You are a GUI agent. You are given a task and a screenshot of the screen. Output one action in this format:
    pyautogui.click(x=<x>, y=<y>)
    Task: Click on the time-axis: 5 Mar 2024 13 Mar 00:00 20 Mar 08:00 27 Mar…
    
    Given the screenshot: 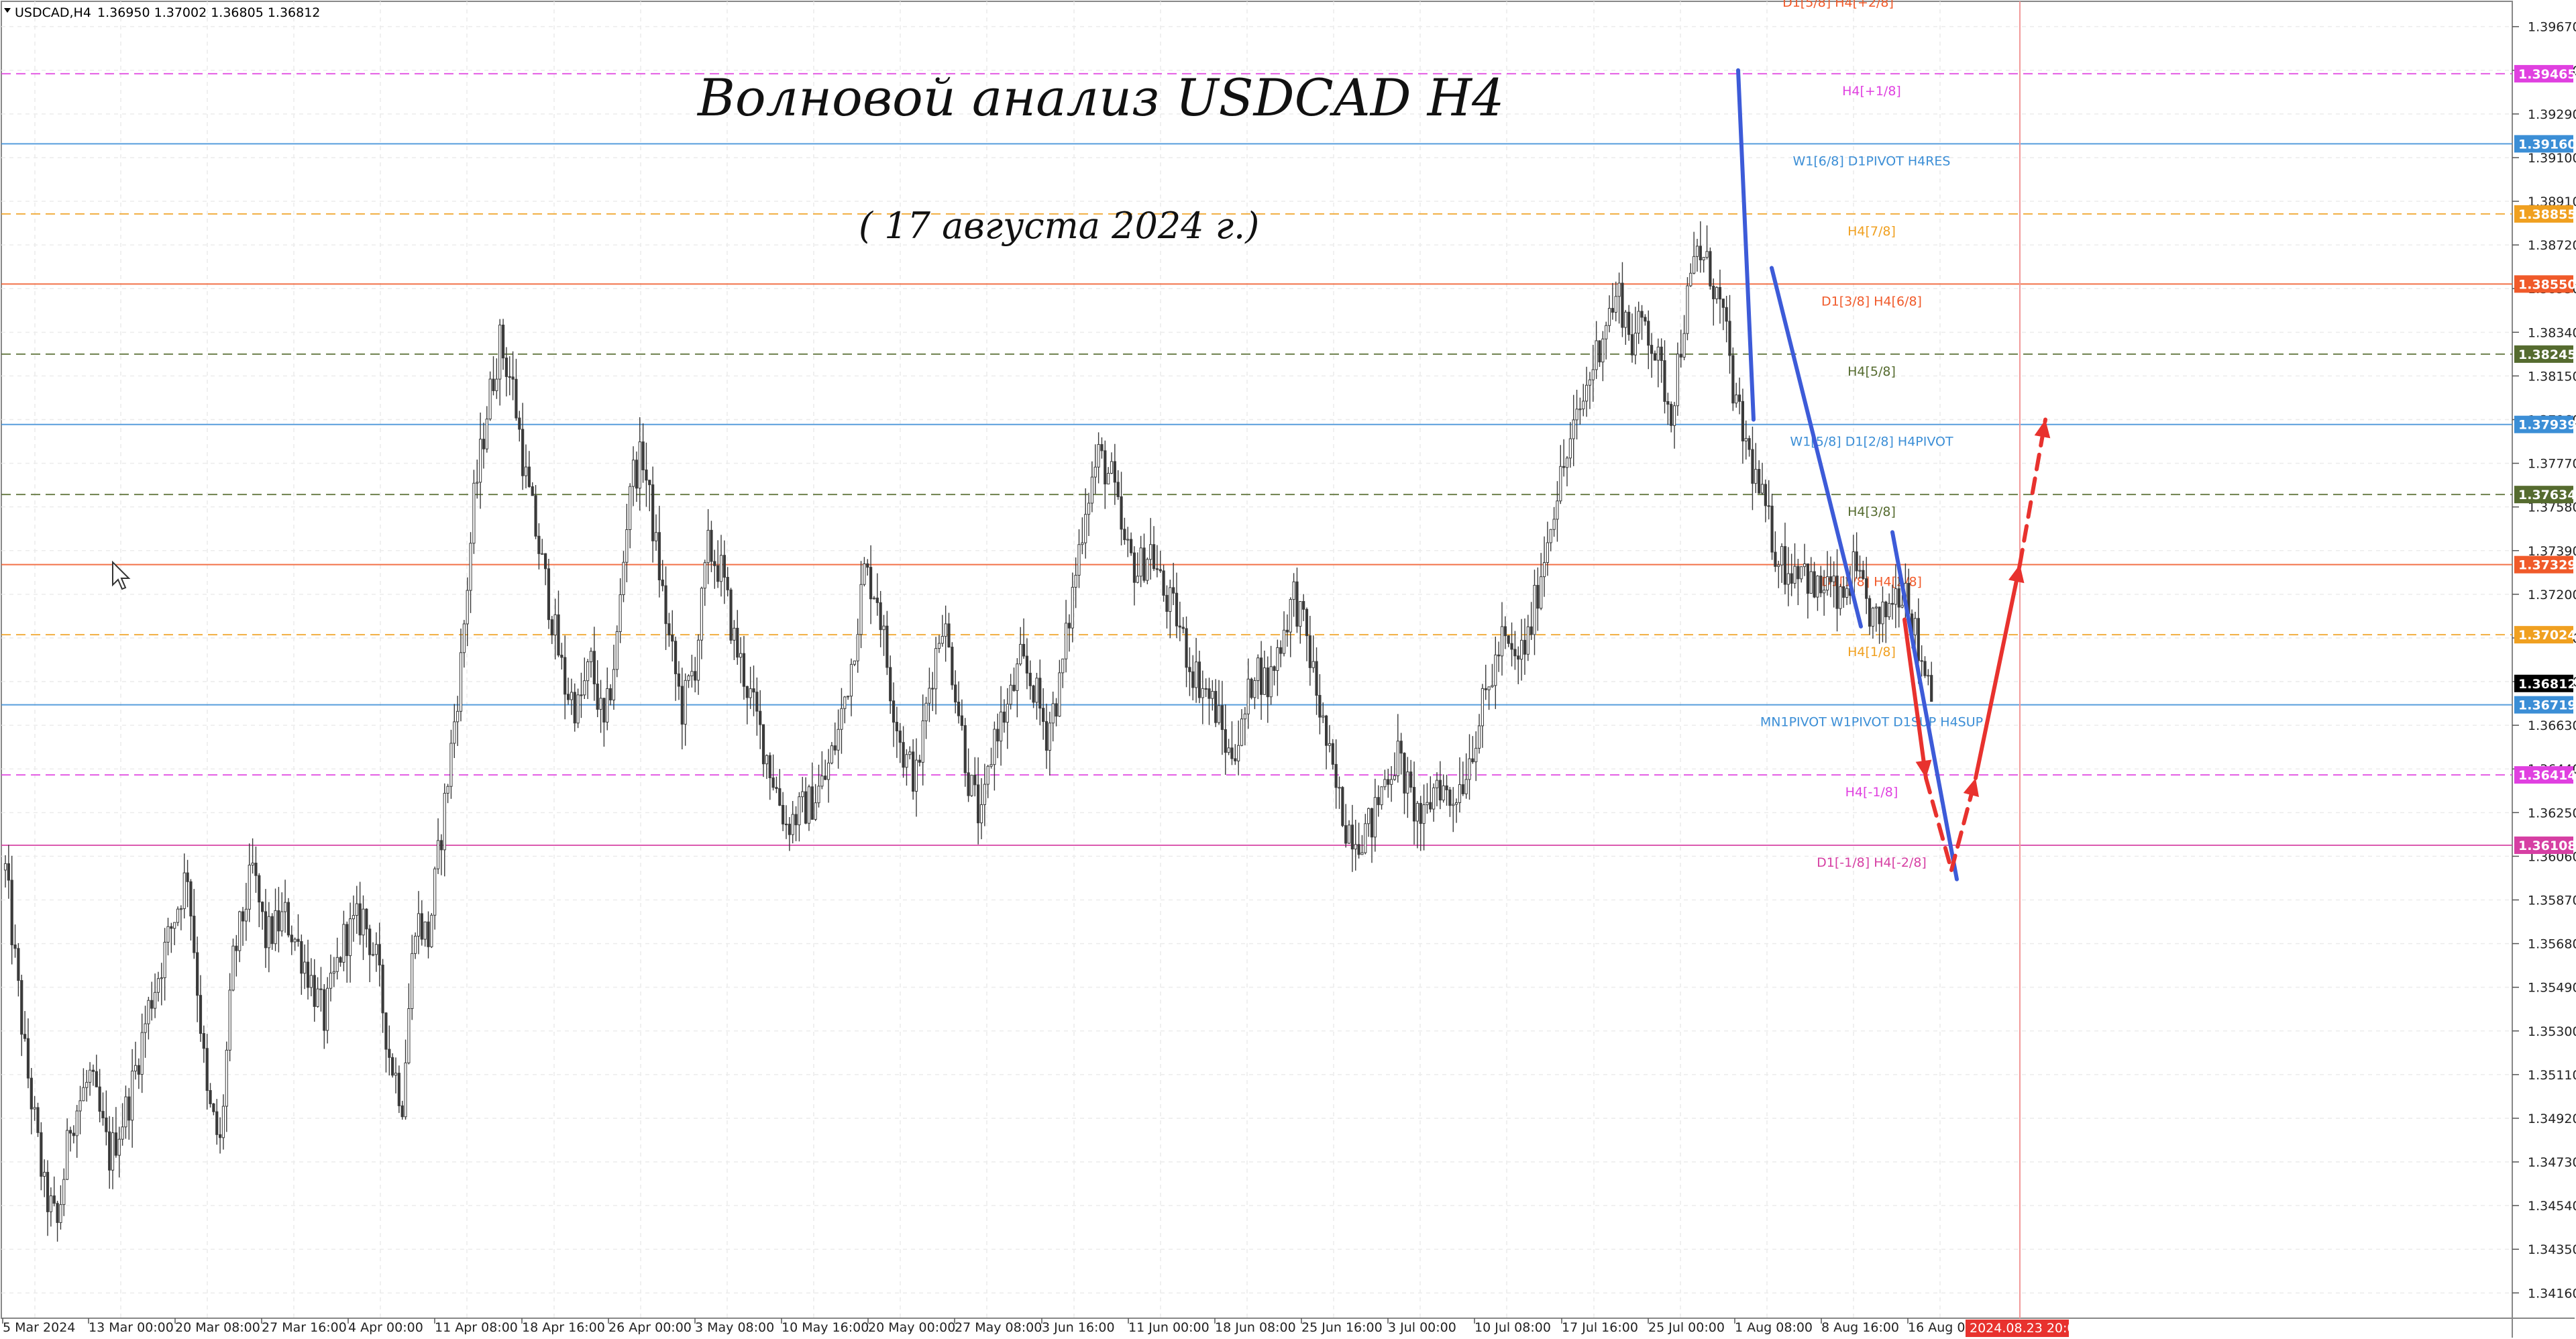 What is the action you would take?
    pyautogui.click(x=1043, y=1327)
    